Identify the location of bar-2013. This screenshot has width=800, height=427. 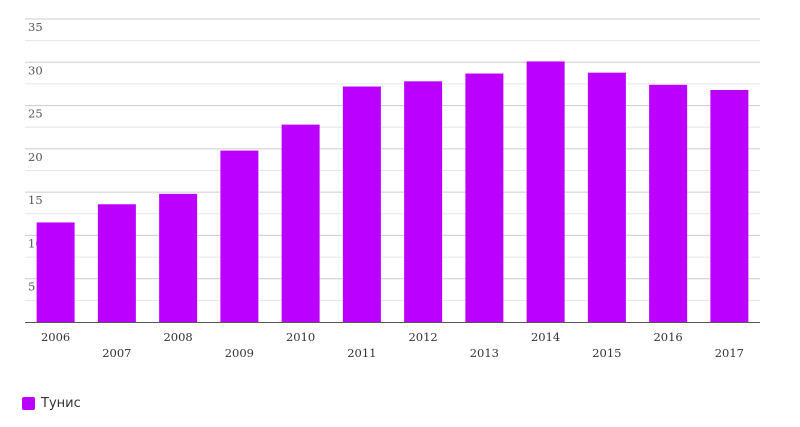
(484, 197).